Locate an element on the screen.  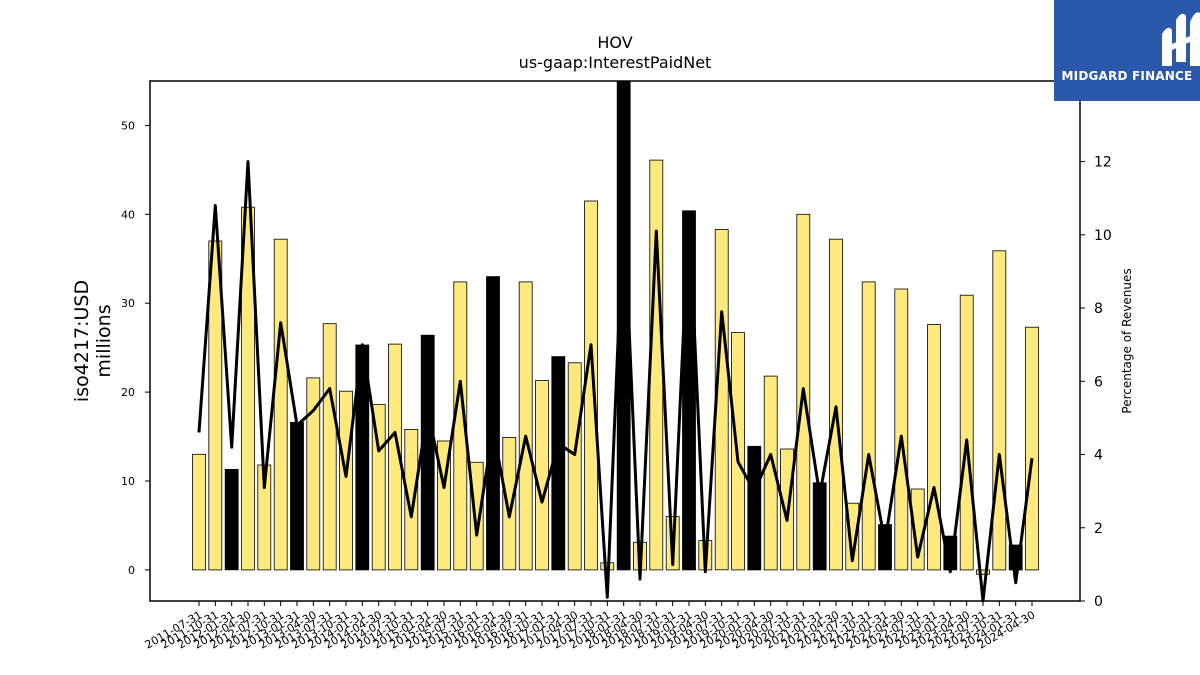
y-axis-label-line: millions is located at coordinates (104, 340).